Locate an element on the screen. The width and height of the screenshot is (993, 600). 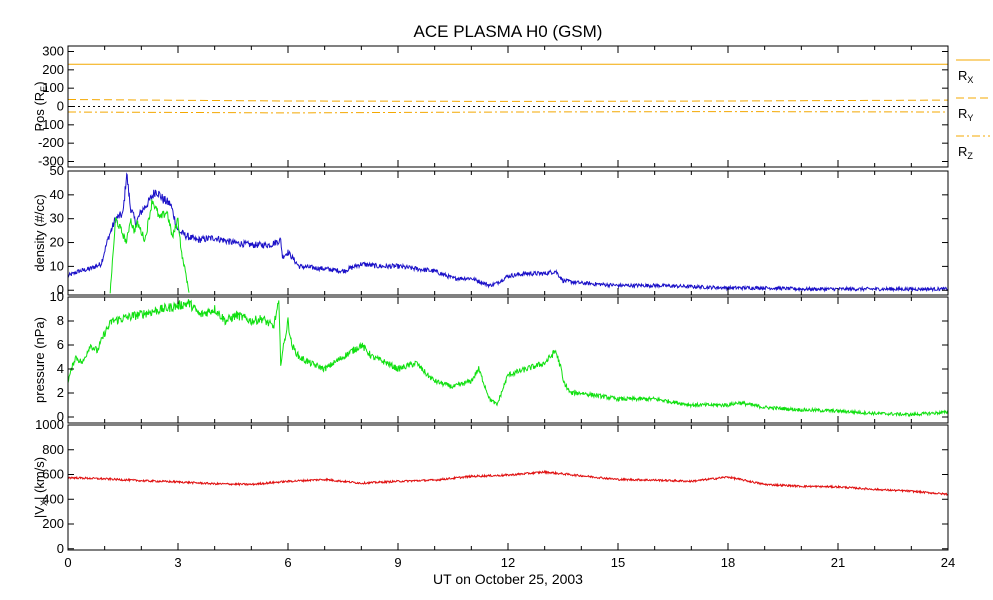
y-tick-label: 300 is located at coordinates (53, 51).